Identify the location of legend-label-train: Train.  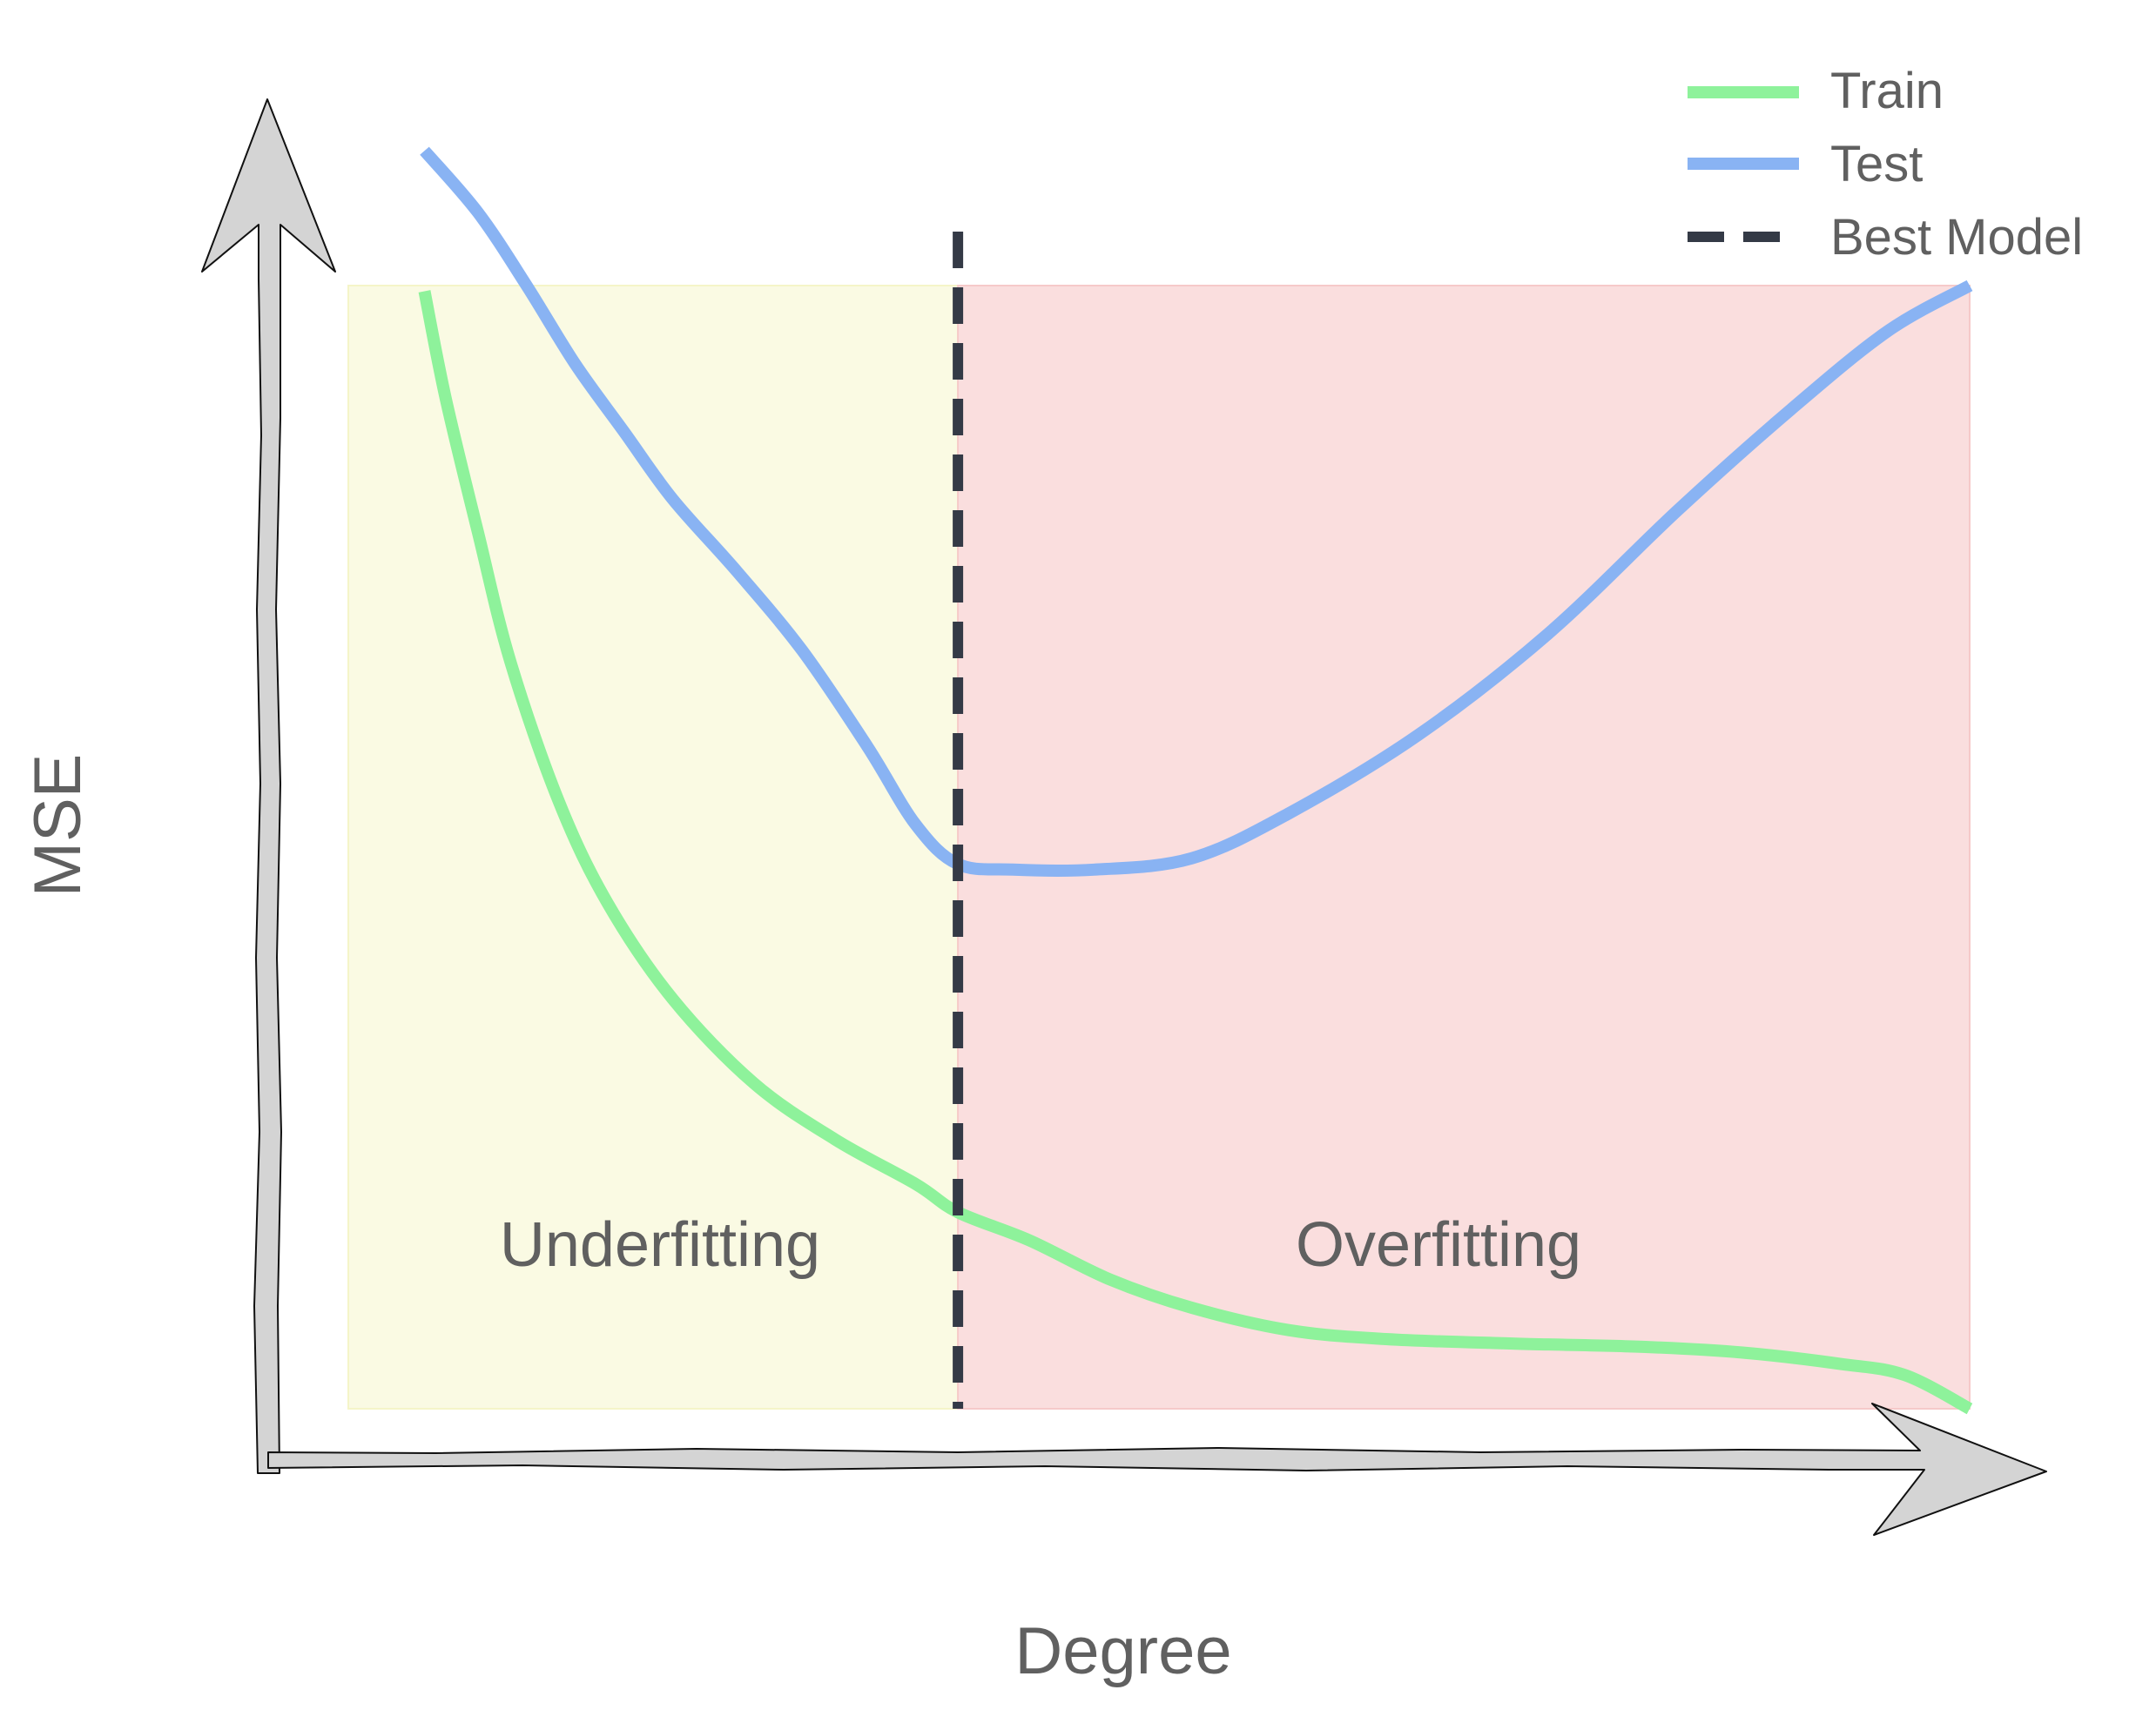
(1887, 91).